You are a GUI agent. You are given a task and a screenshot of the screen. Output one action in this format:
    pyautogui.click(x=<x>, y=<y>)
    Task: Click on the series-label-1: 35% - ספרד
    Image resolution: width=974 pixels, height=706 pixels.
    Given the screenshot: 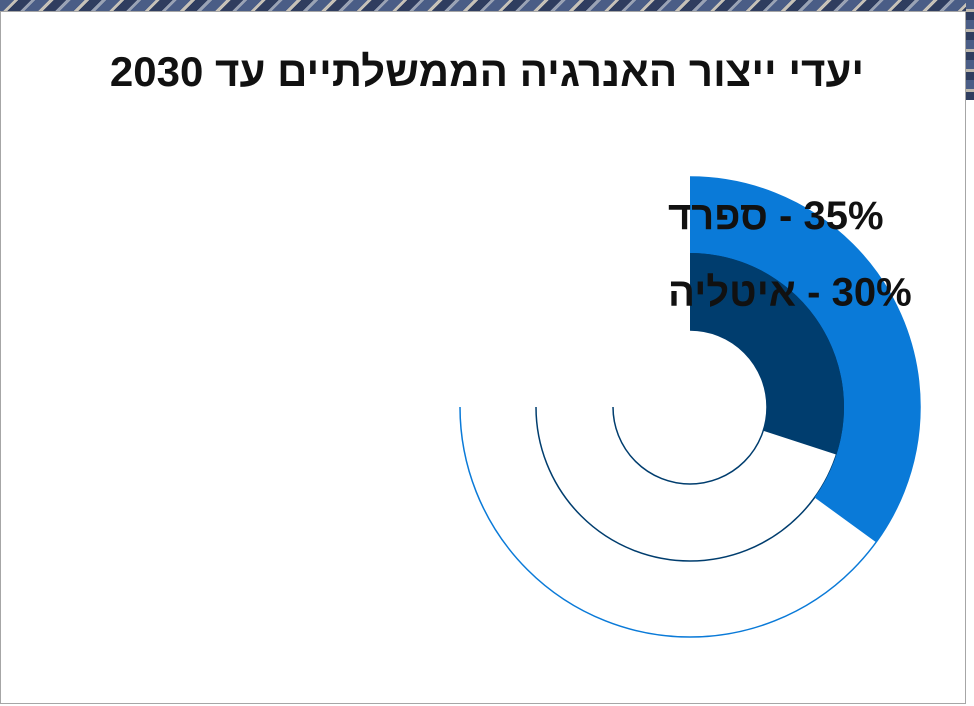 What is the action you would take?
    pyautogui.click(x=776, y=216)
    